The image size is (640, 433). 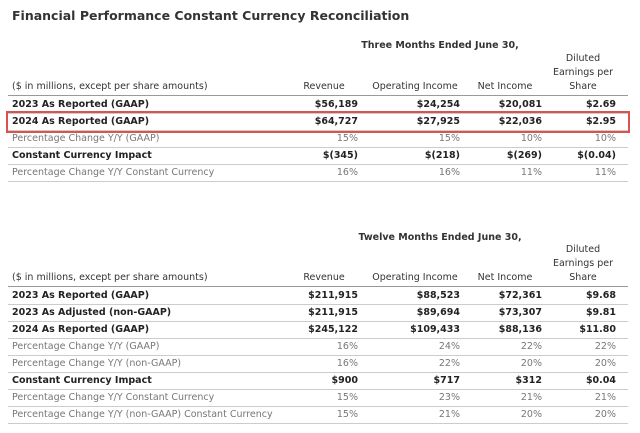 What do you see at coordinates (344, 380) in the screenshot?
I see `cell-value: $900` at bounding box center [344, 380].